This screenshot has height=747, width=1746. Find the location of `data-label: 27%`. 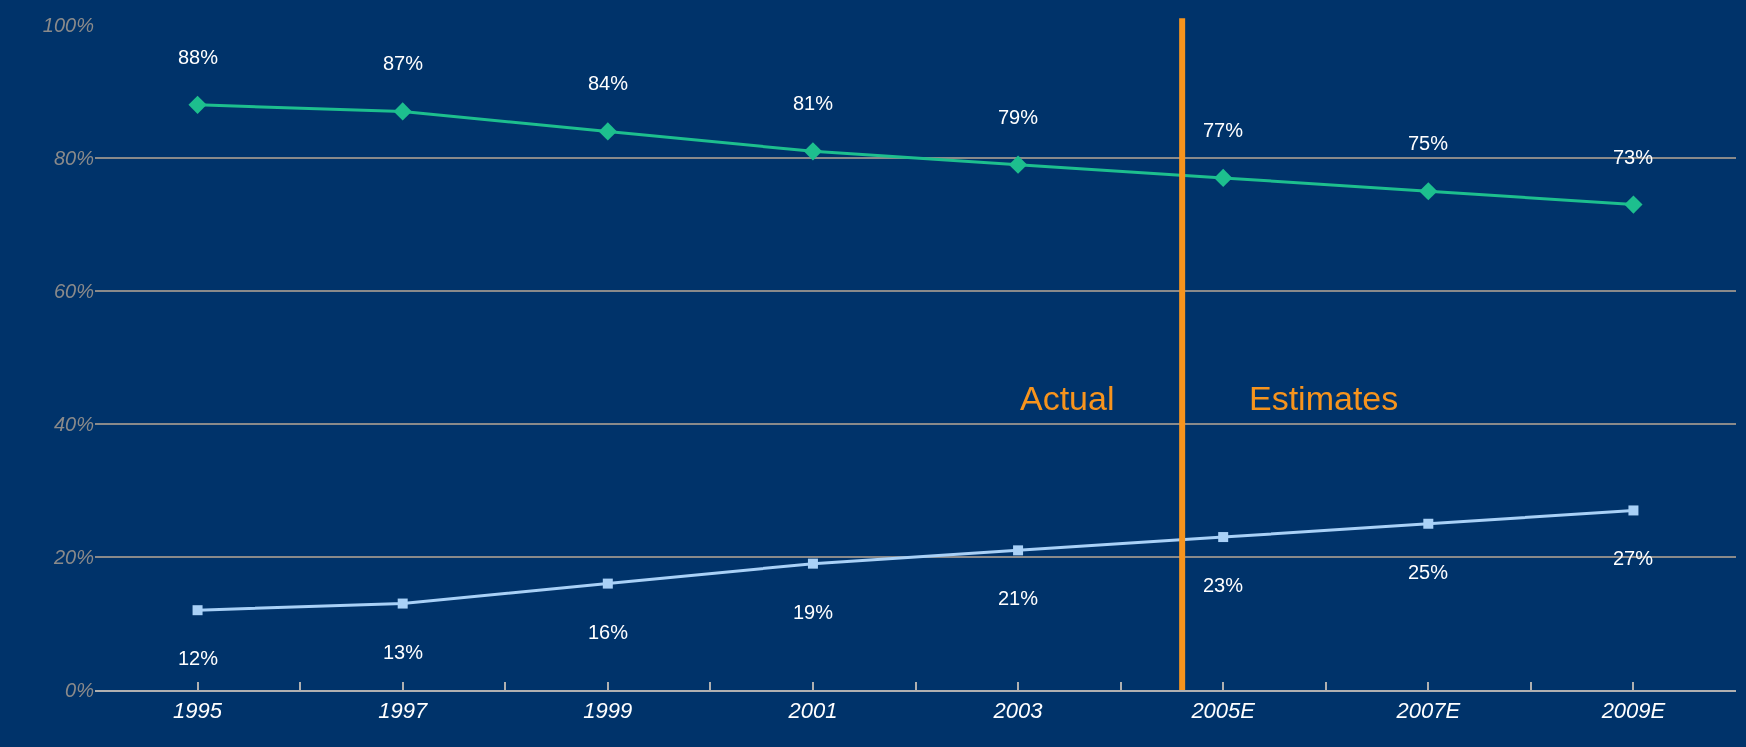

data-label: 27% is located at coordinates (1633, 558).